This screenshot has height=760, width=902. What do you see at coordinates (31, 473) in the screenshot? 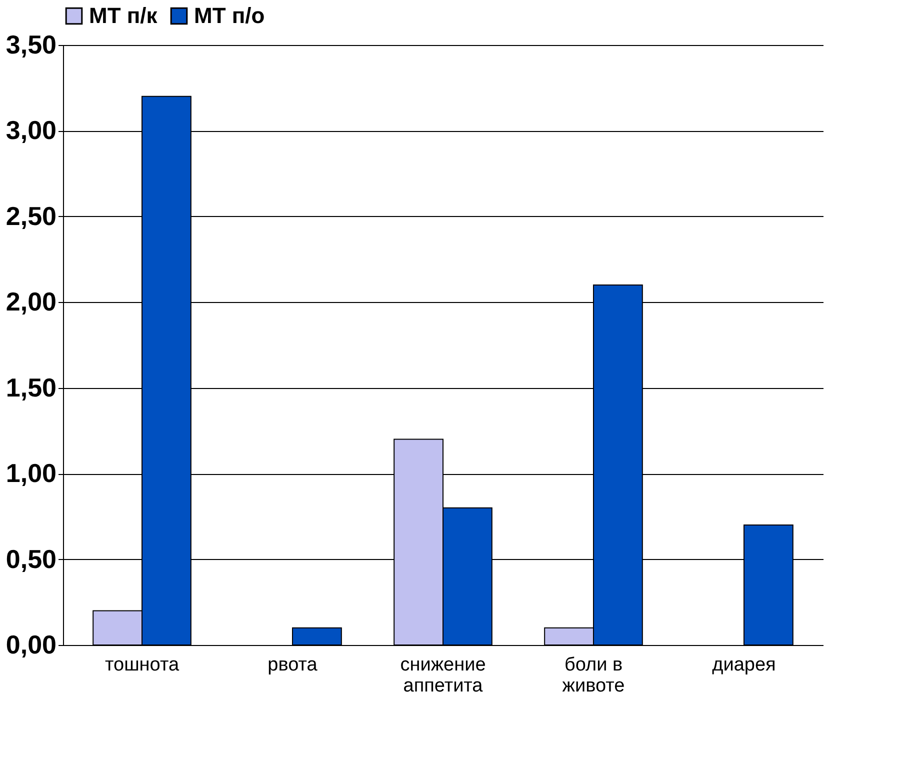
I see `y-tick-label: 1,00` at bounding box center [31, 473].